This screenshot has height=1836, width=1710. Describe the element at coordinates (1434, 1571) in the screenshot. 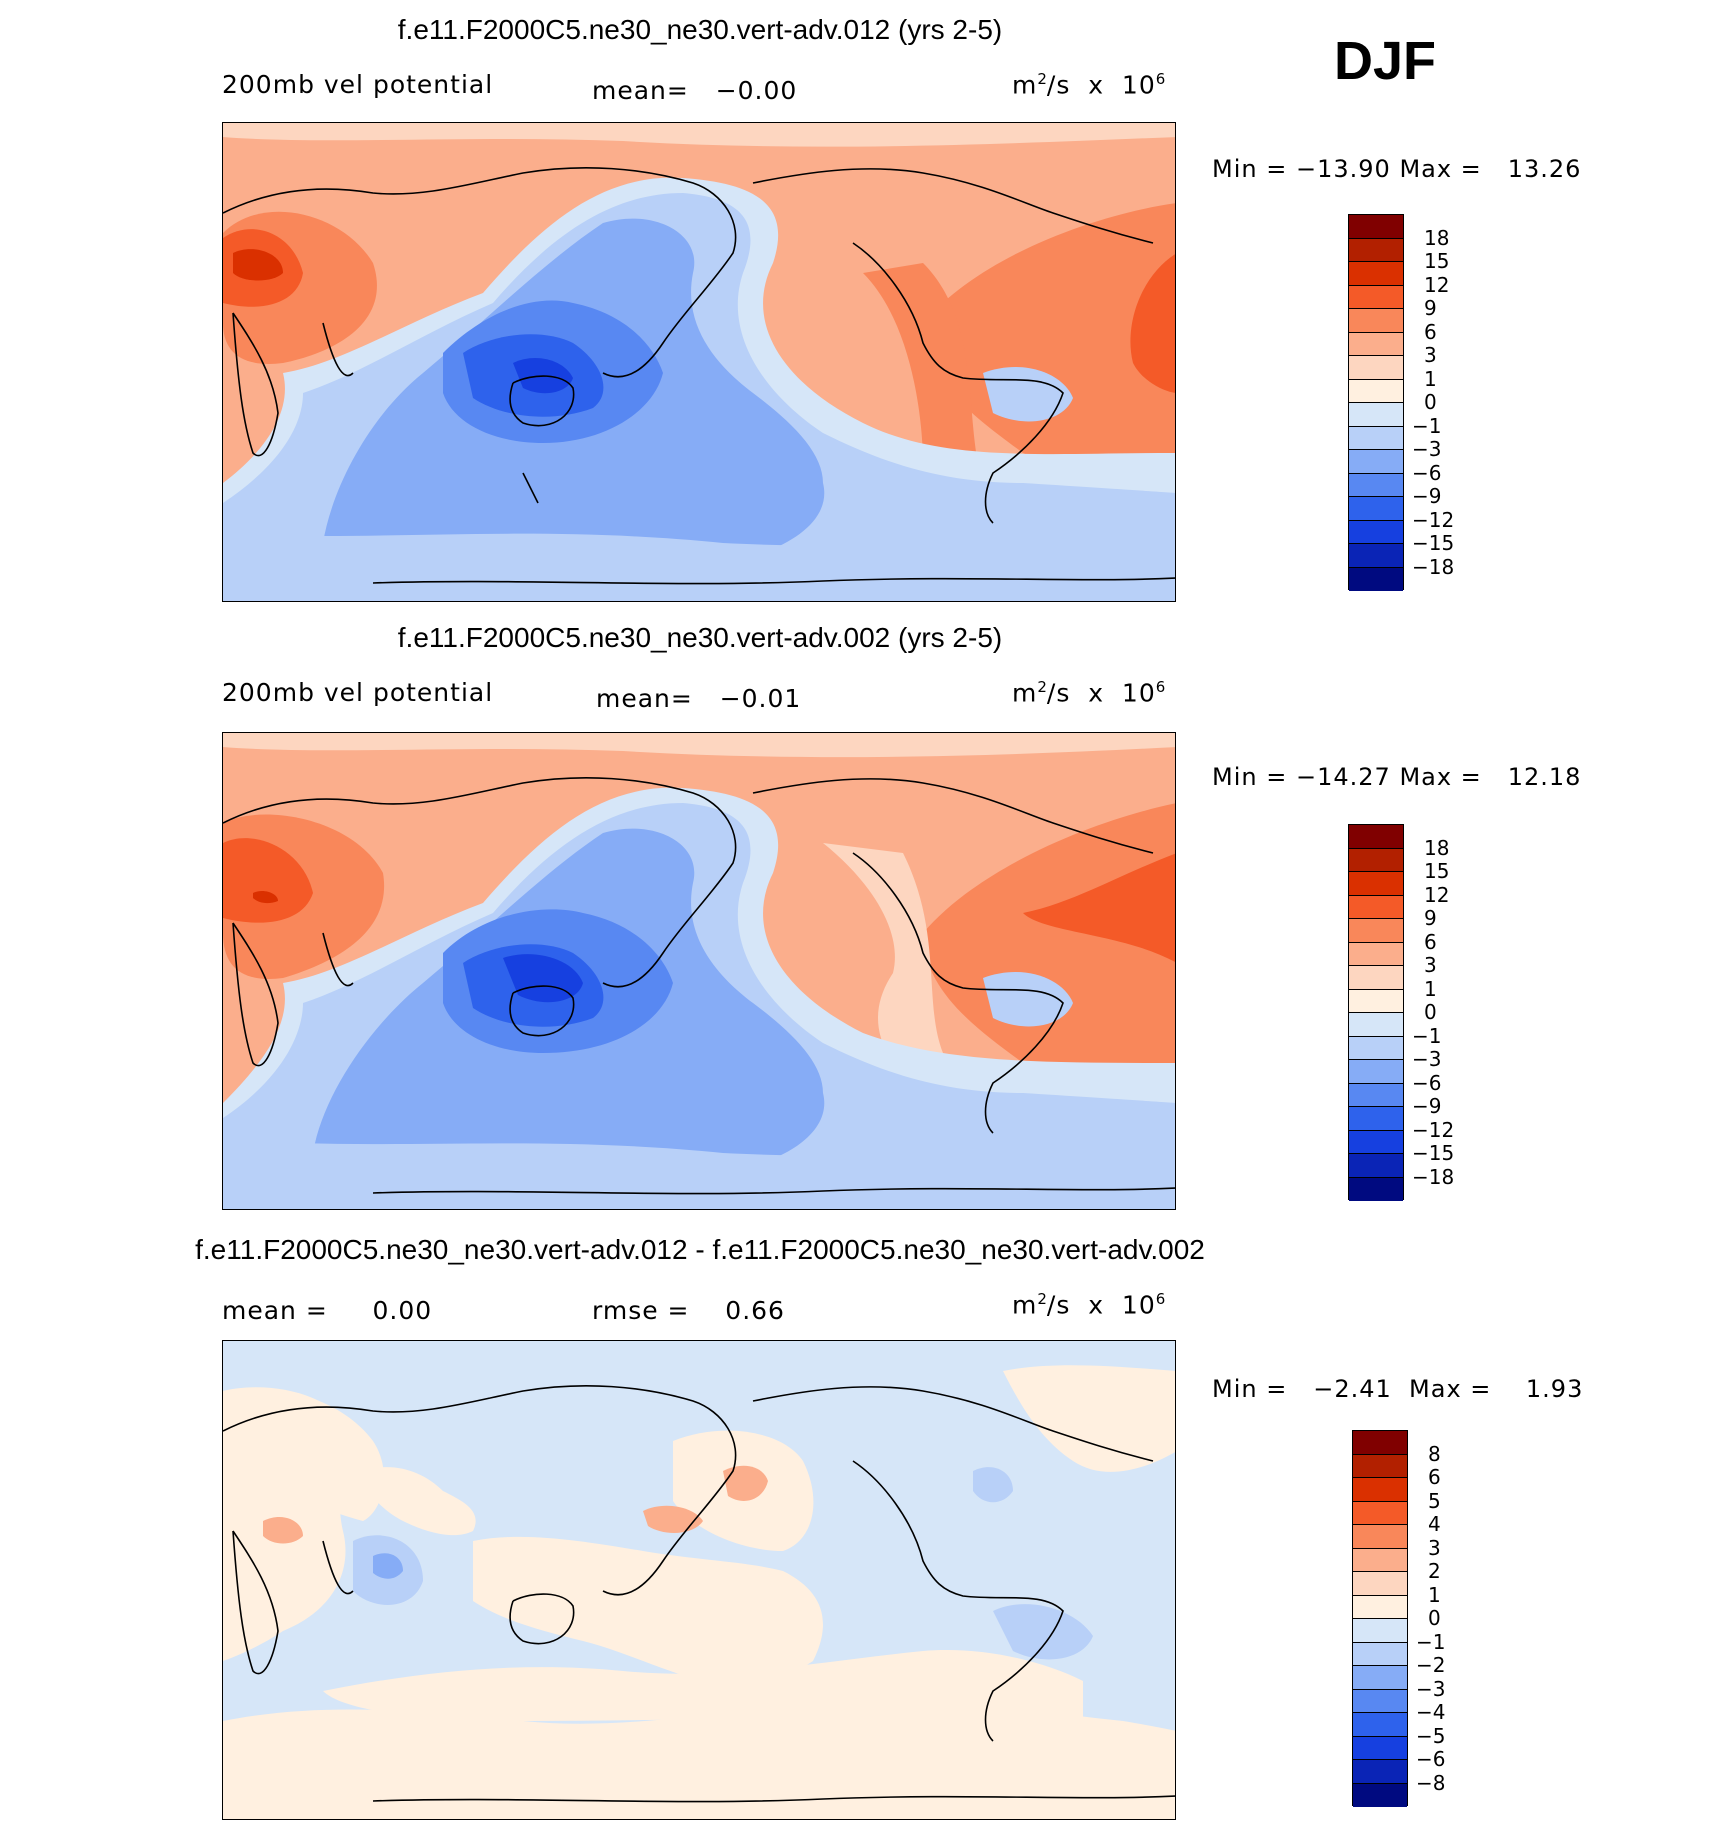

I see `colorbar-label: 2` at that location.